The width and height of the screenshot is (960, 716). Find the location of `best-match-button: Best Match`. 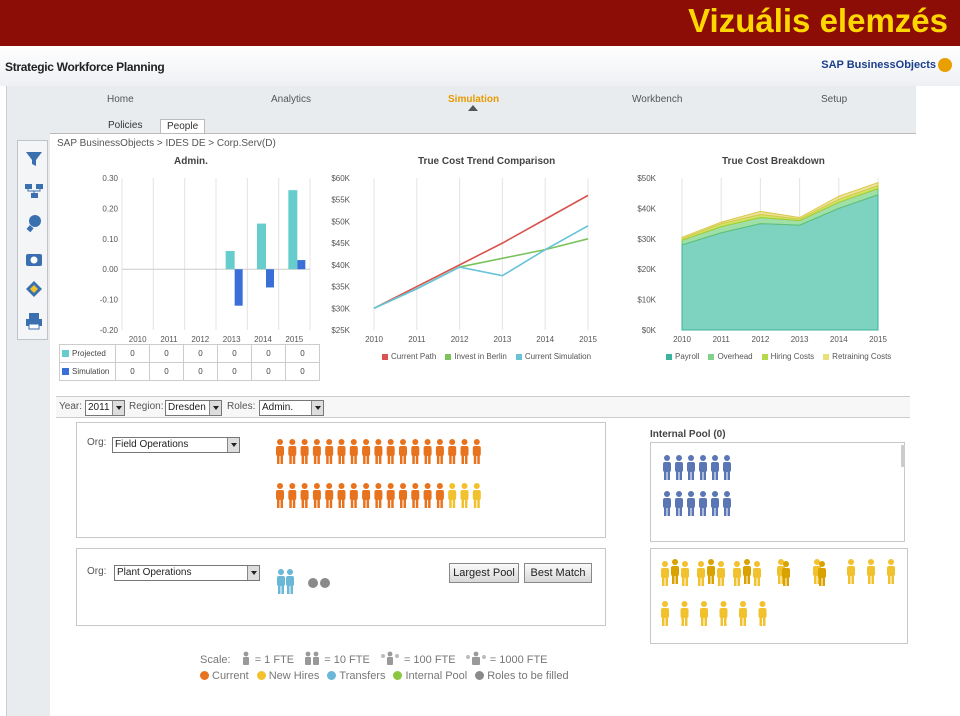

best-match-button: Best Match is located at coordinates (558, 573).